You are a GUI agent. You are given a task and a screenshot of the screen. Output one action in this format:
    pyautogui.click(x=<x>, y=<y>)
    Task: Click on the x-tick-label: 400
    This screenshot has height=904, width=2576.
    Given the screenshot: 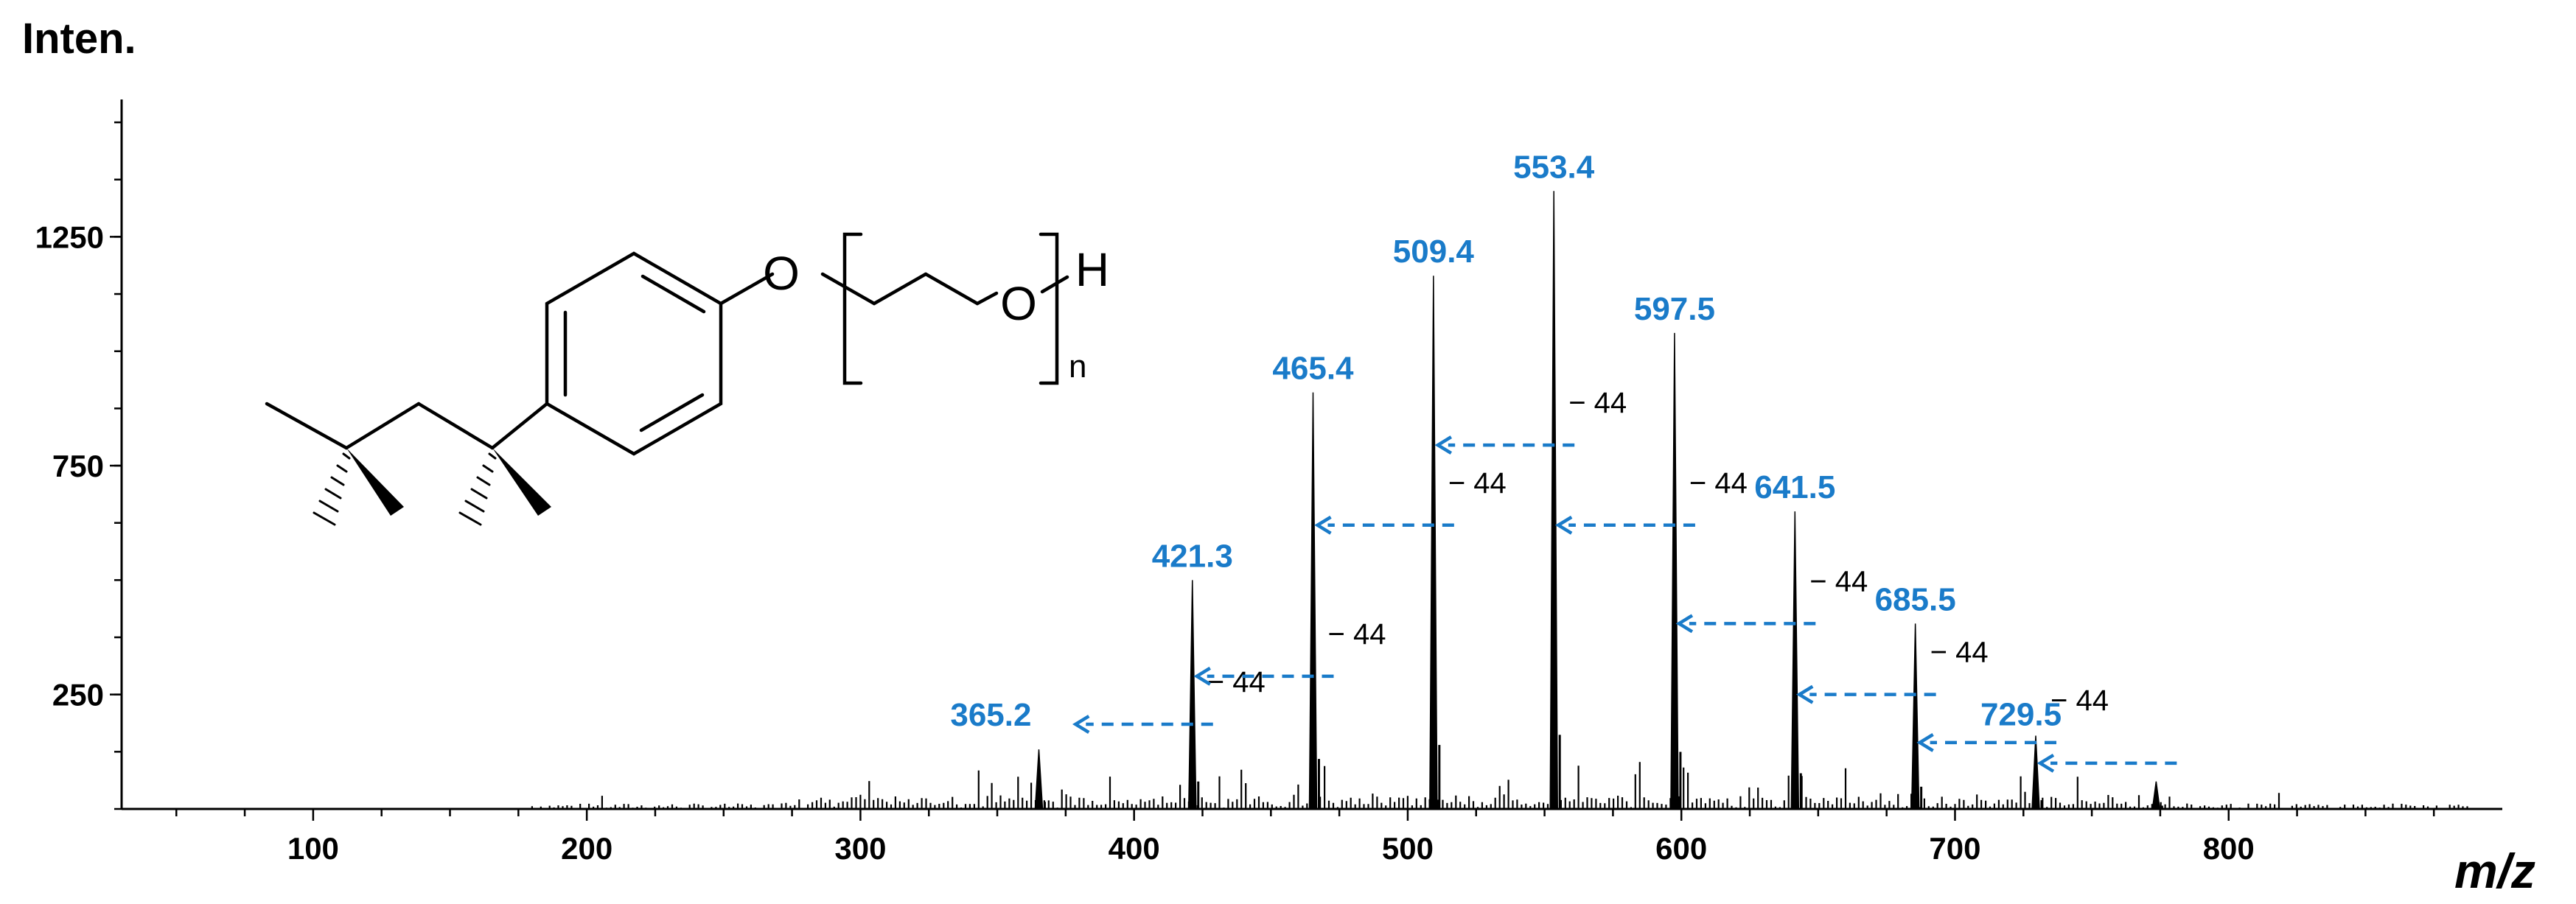 What is the action you would take?
    pyautogui.click(x=1134, y=848)
    